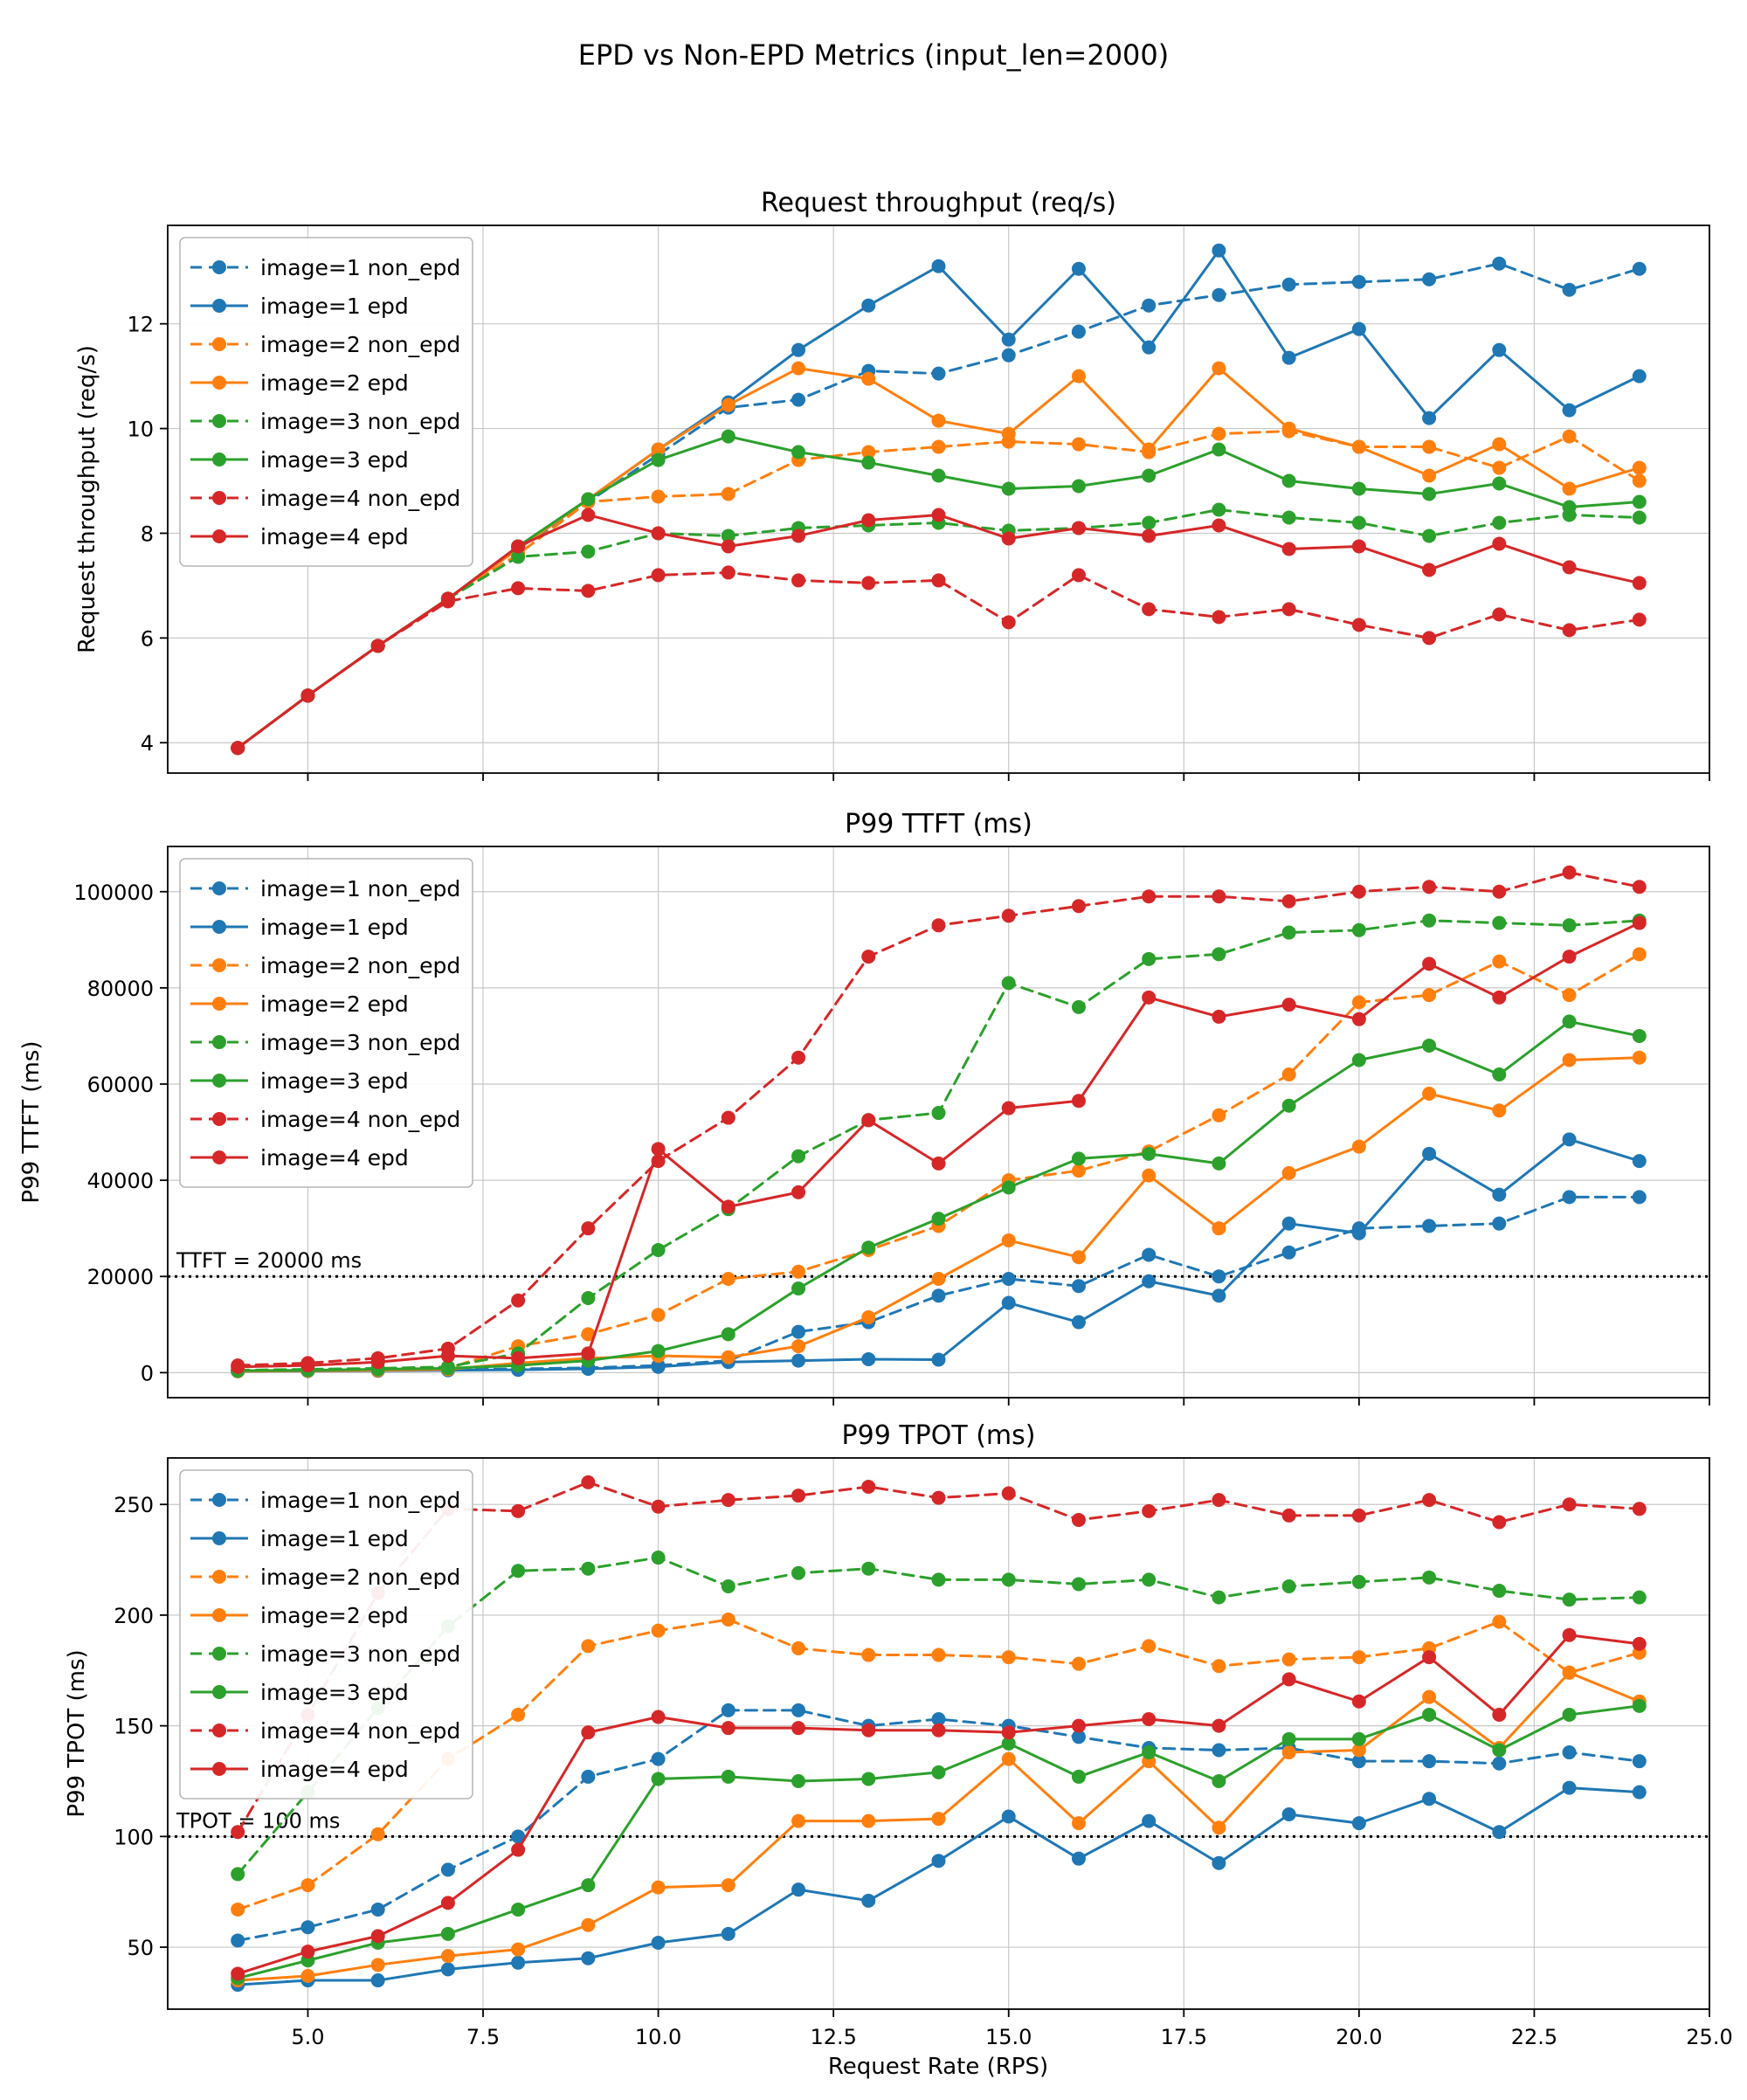 The image size is (1747, 2100). What do you see at coordinates (140, 325) in the screenshot?
I see `y-tick-label: 12` at bounding box center [140, 325].